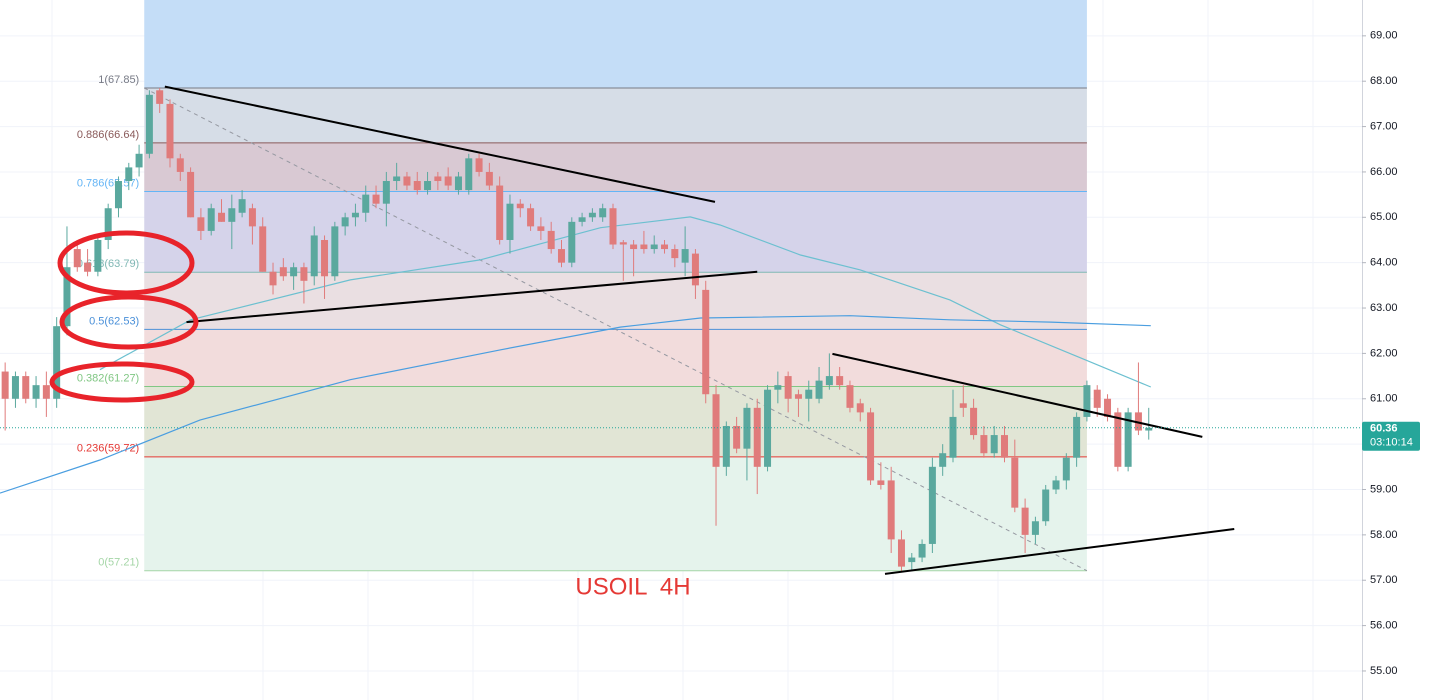 The image size is (1436, 700). Describe the element at coordinates (1384, 353) in the screenshot. I see `y-tick-label: 62.00` at that location.